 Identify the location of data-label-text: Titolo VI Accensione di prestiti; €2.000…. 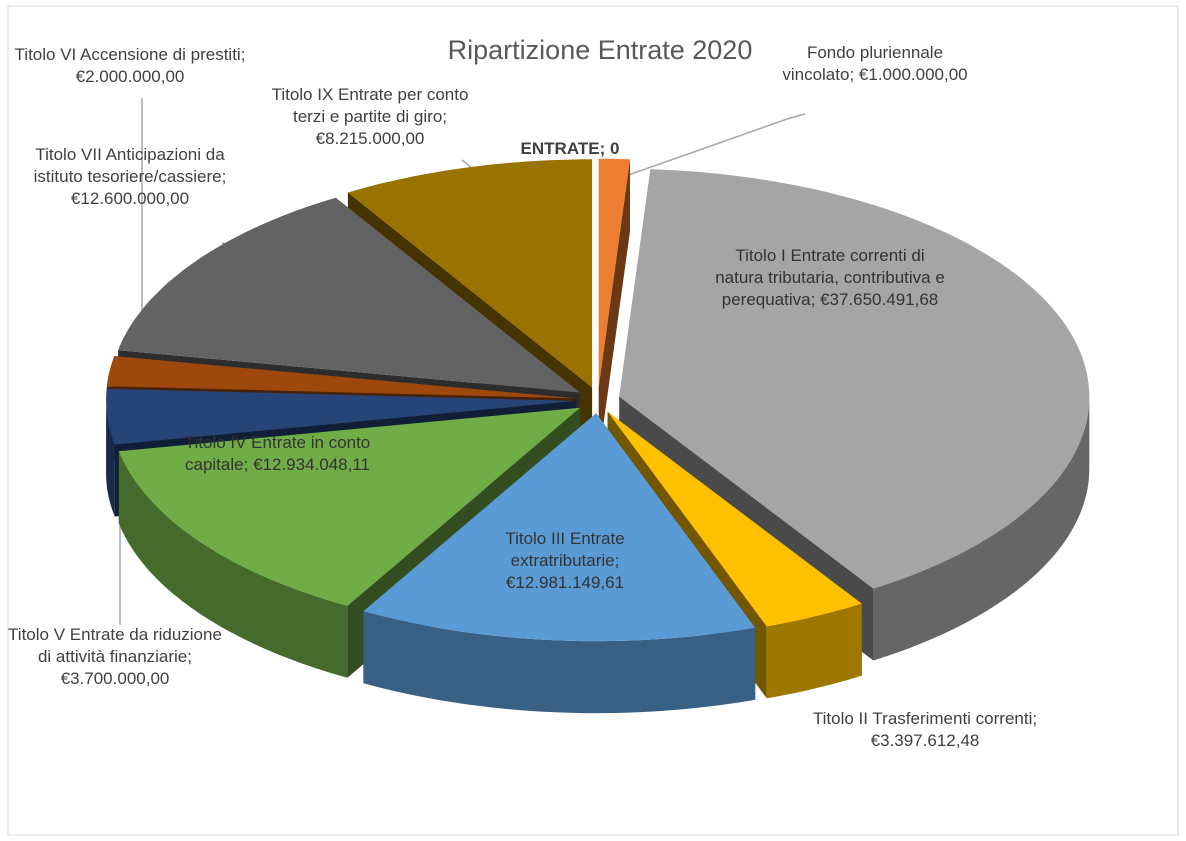
(130, 66).